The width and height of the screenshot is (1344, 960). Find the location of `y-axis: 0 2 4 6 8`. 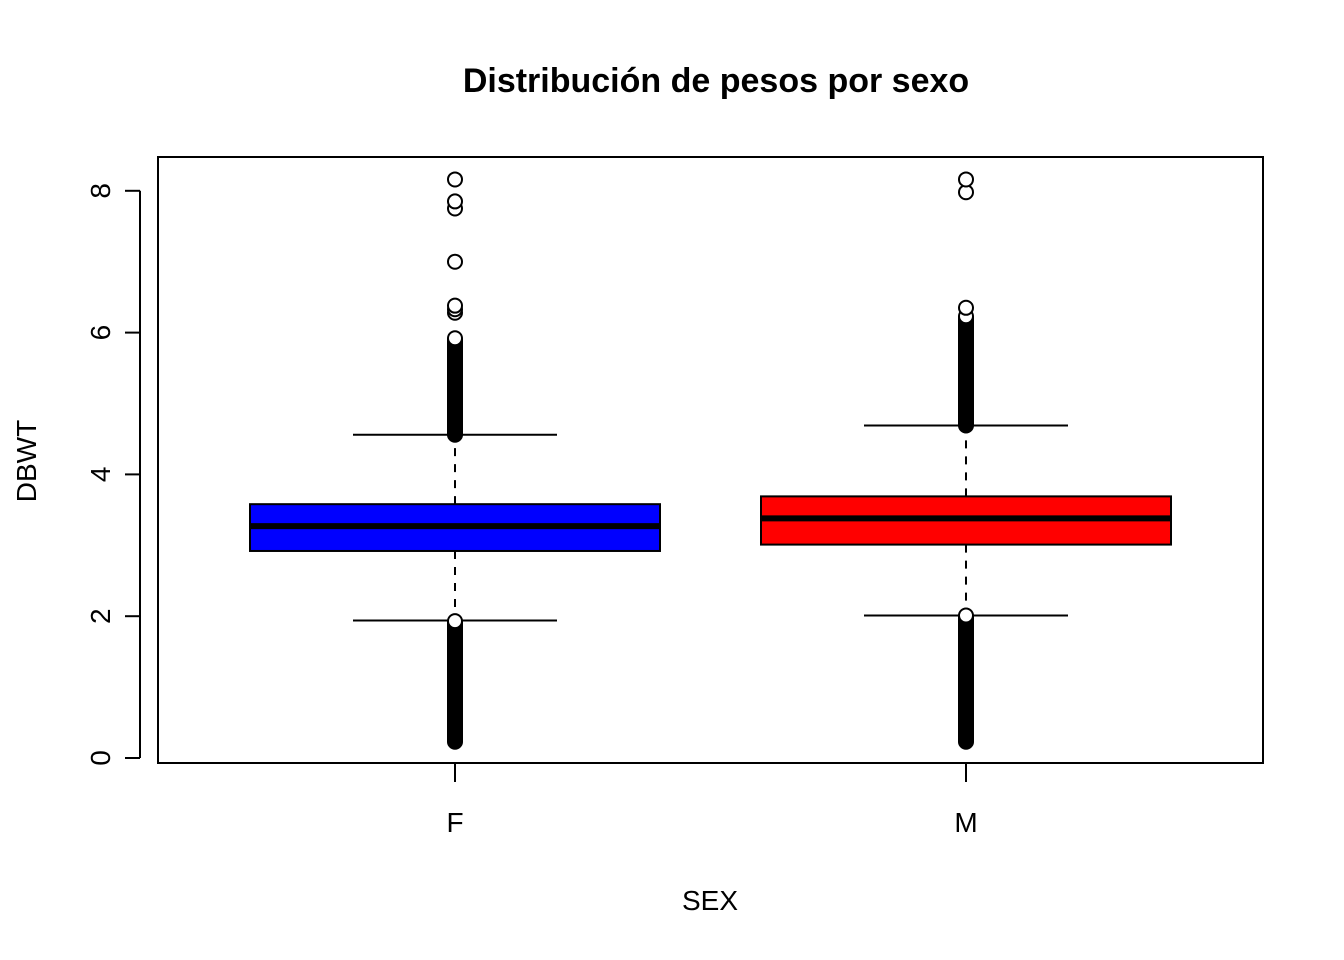

y-axis: 0 2 4 6 8 is located at coordinates (113, 474).